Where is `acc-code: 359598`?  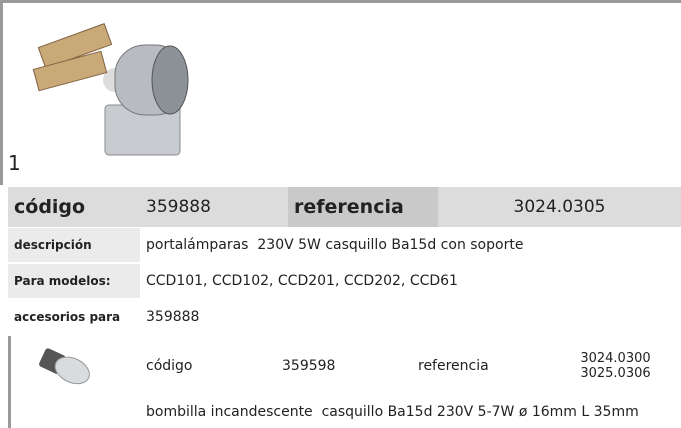 acc-code: 359598 is located at coordinates (309, 366).